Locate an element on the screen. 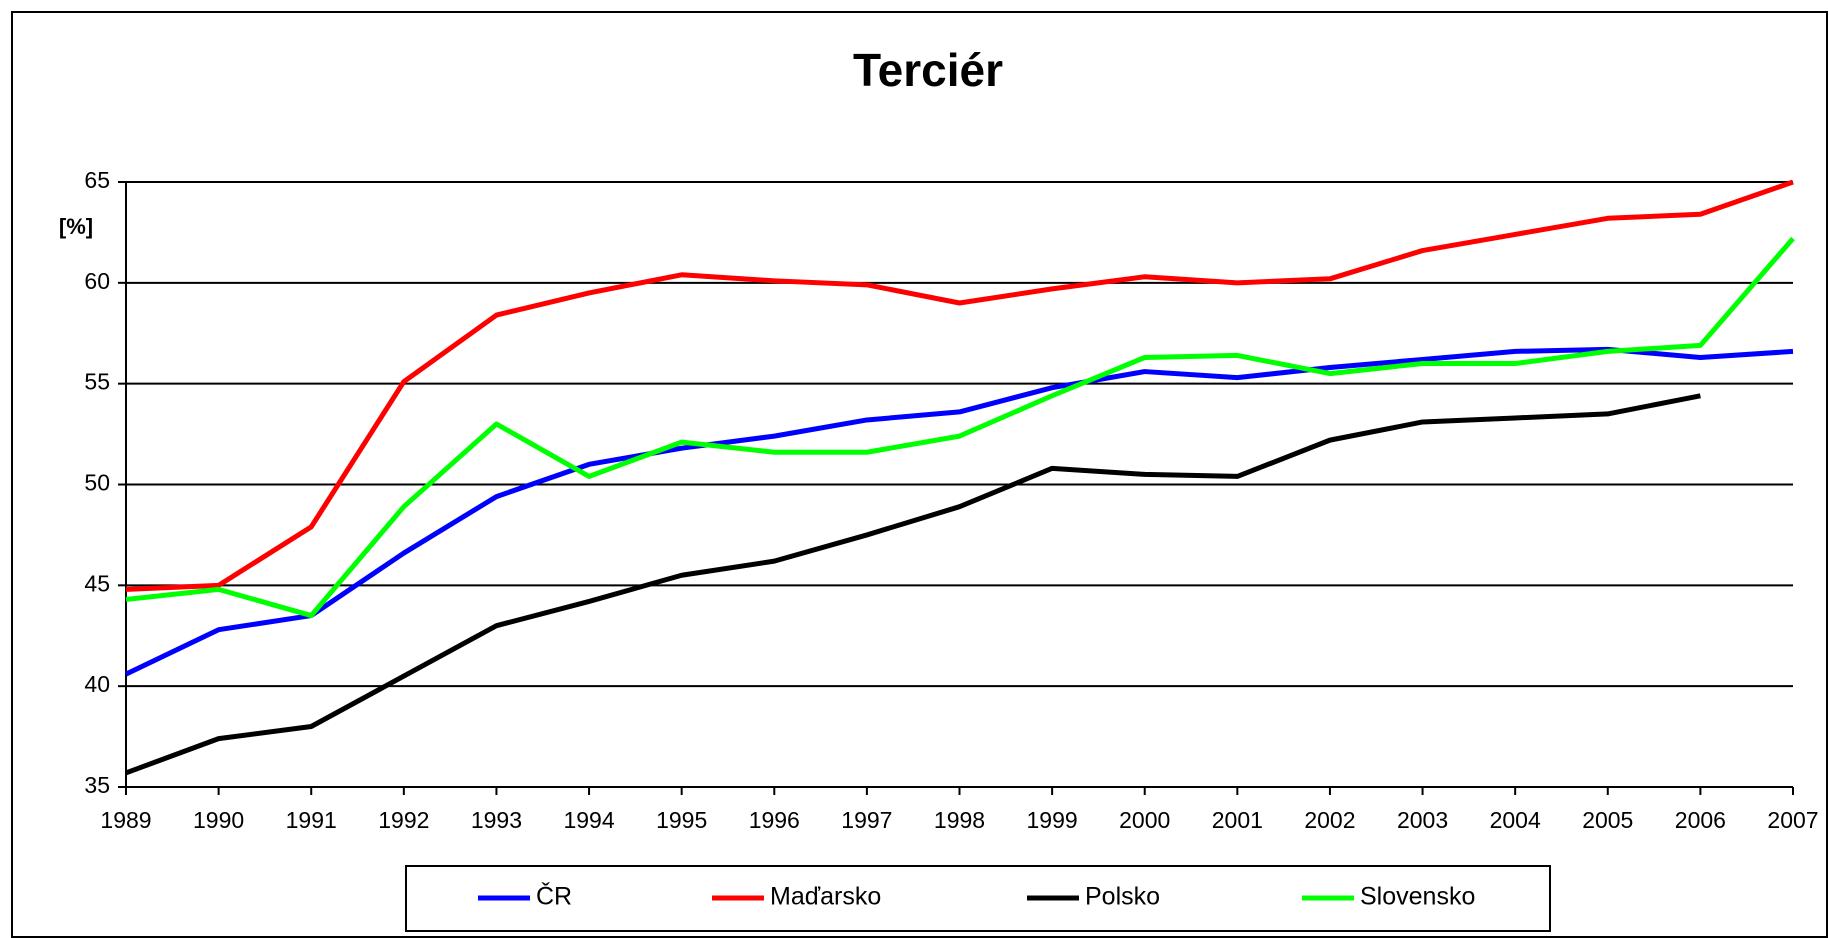 This screenshot has width=1829, height=938. x-tick-label: 1996 is located at coordinates (774, 820).